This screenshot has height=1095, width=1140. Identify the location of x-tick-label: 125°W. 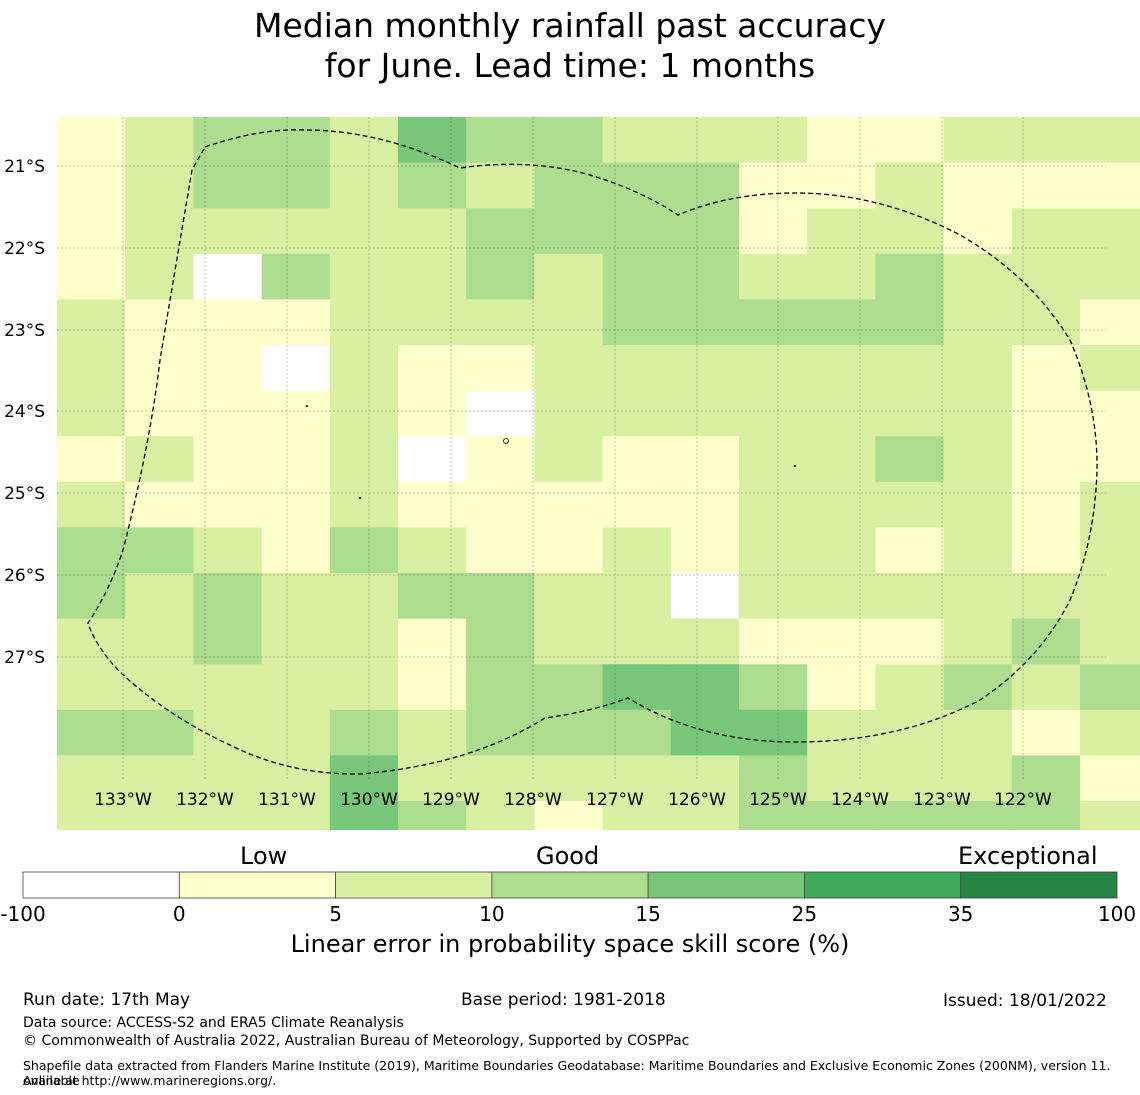
(778, 800).